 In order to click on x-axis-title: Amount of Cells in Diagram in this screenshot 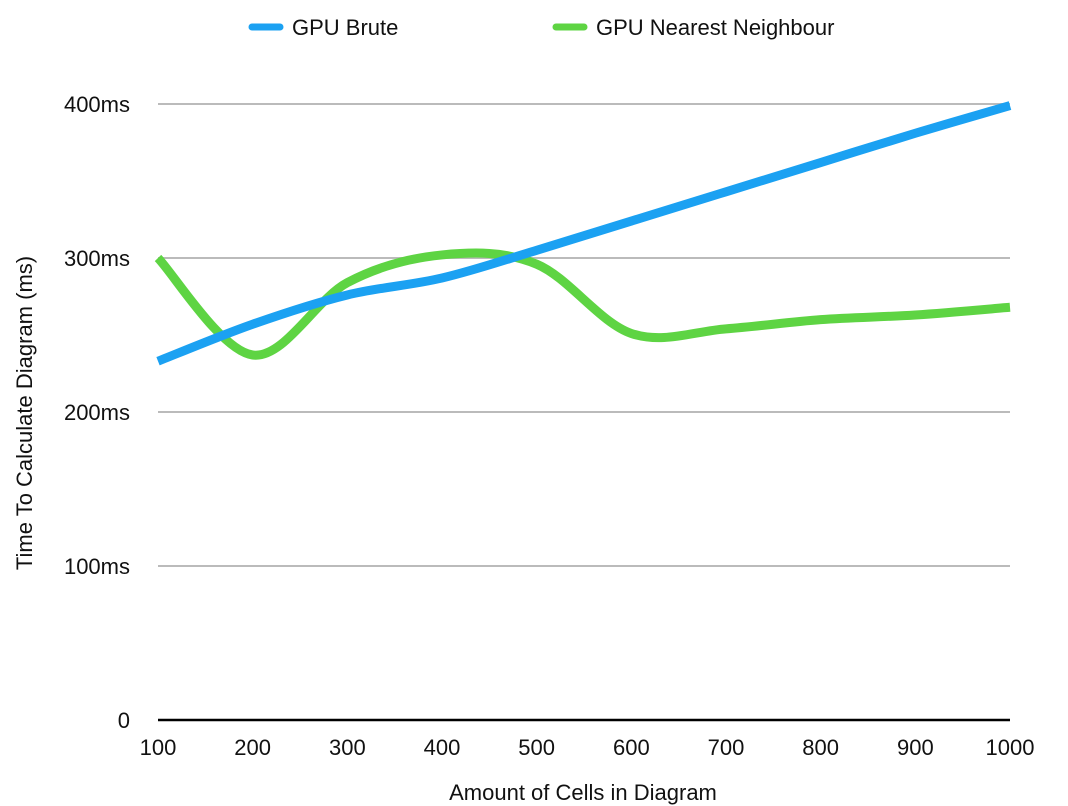, I will do `click(583, 792)`.